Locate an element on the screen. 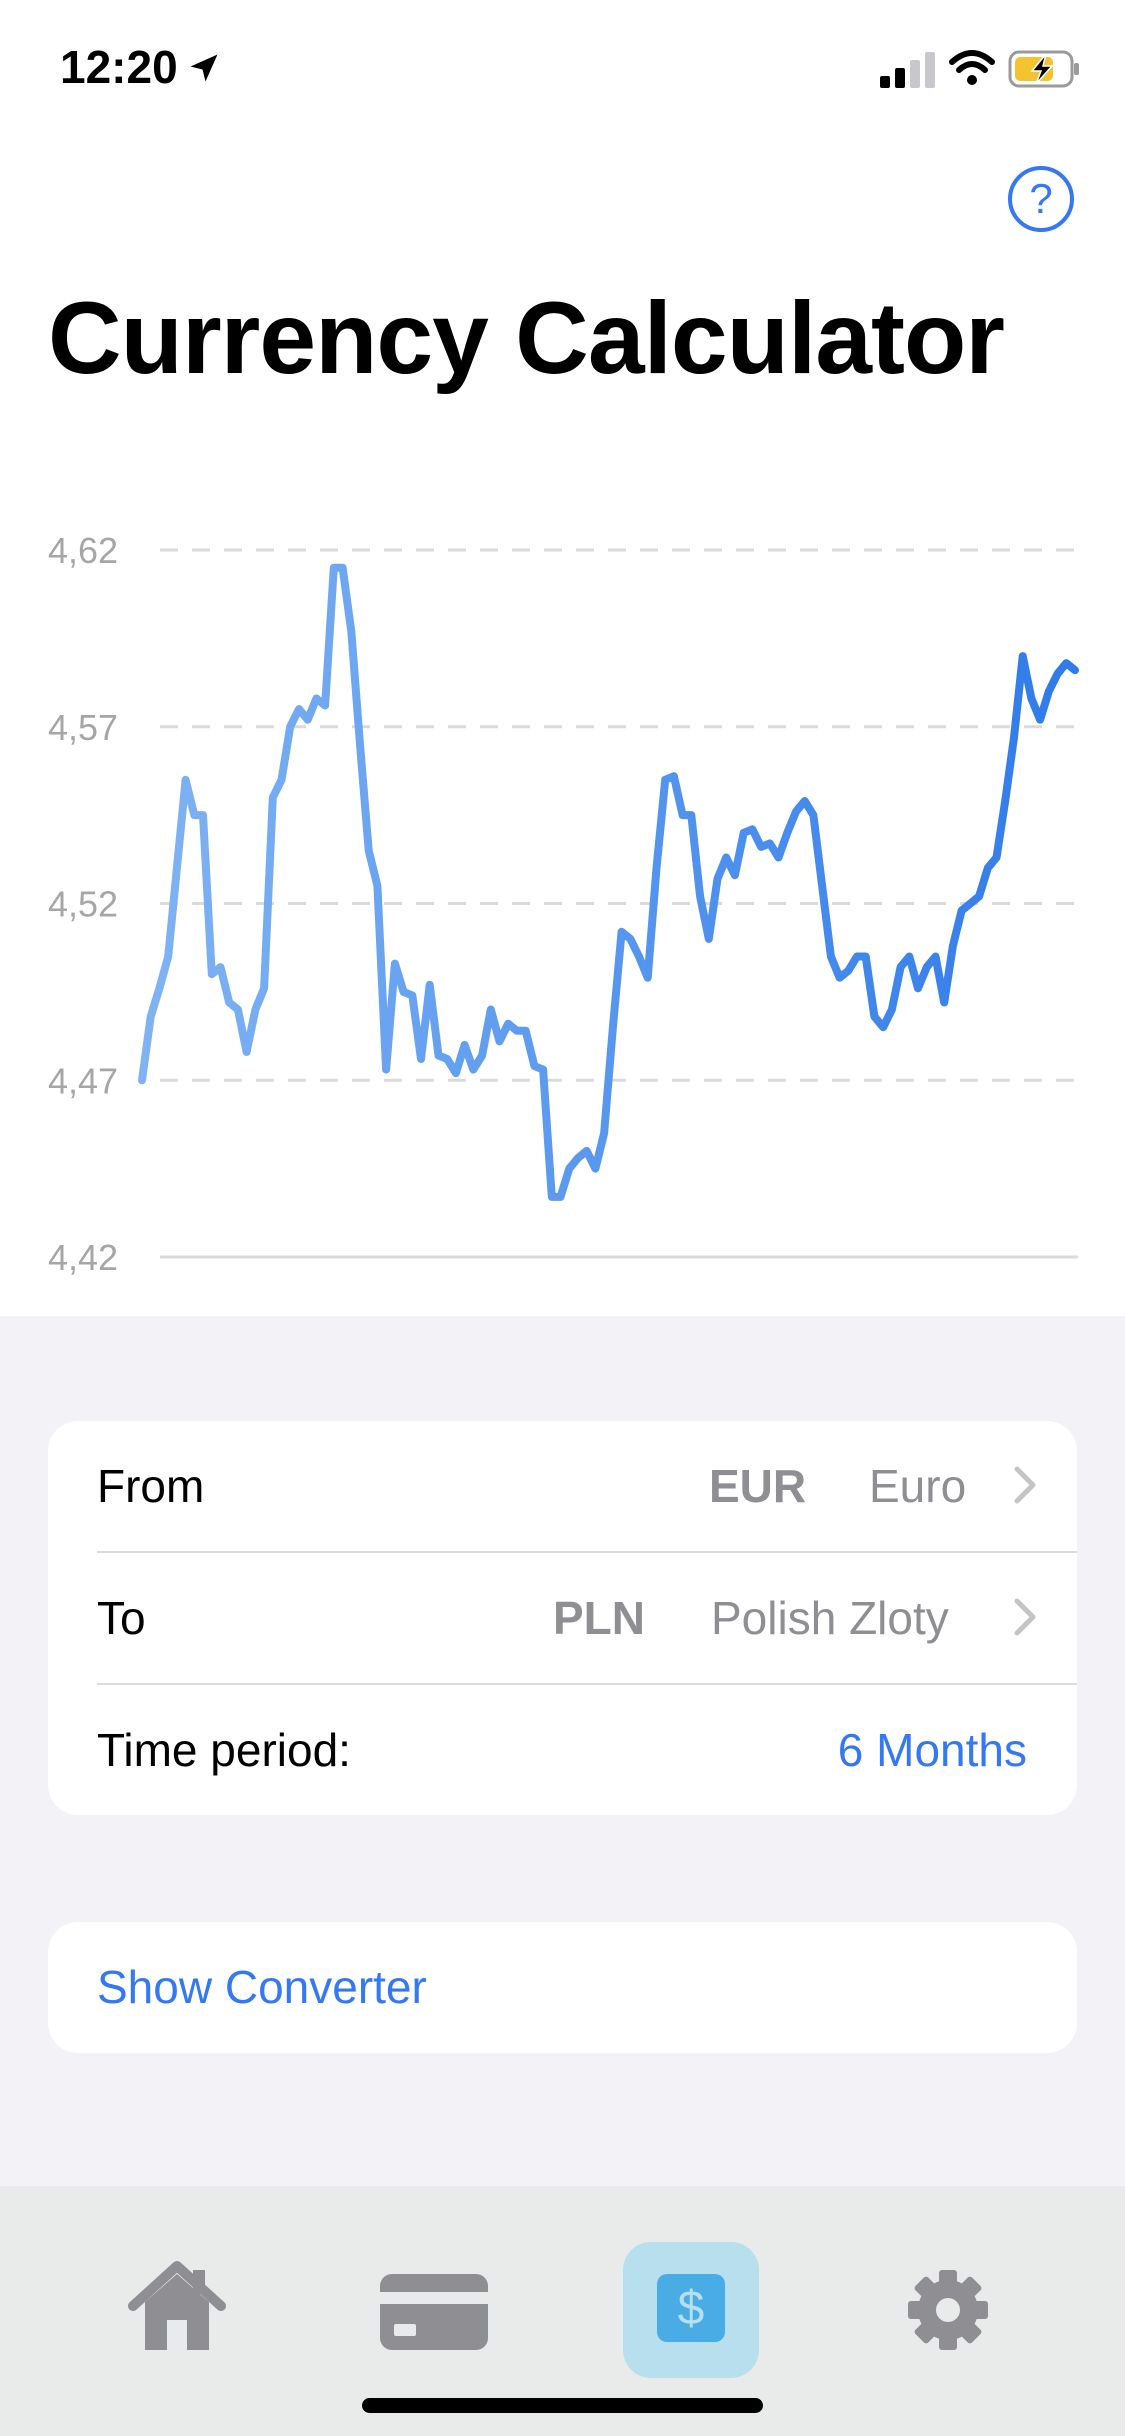  dollar-glyph: $ is located at coordinates (691, 2308).